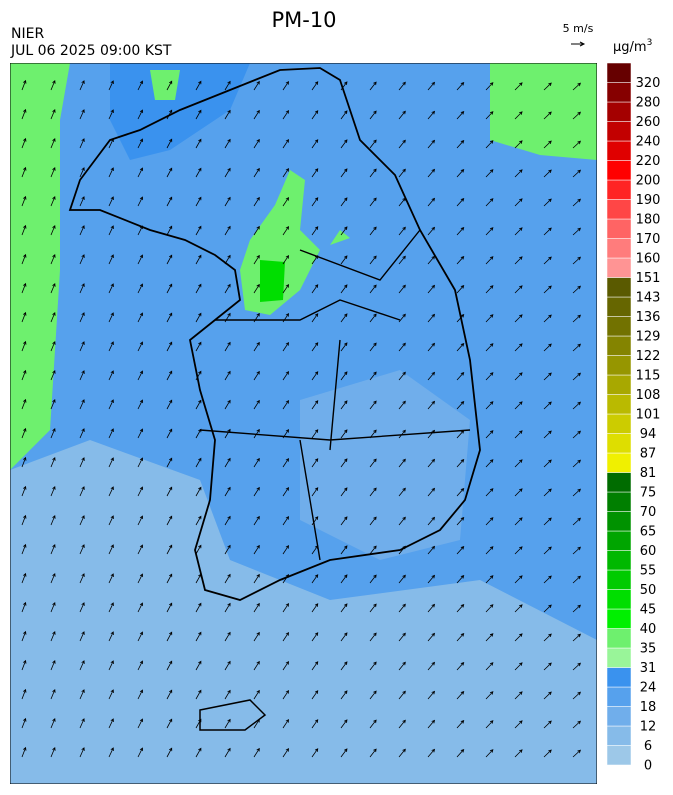 The image size is (673, 795). Describe the element at coordinates (648, 454) in the screenshot. I see `colorbar-label: 87` at that location.